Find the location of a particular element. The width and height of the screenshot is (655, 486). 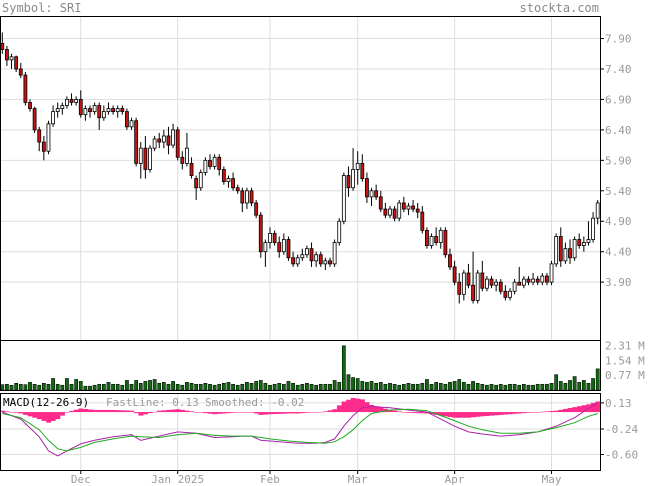

macd-tick-label: -0.24 is located at coordinates (621, 429).